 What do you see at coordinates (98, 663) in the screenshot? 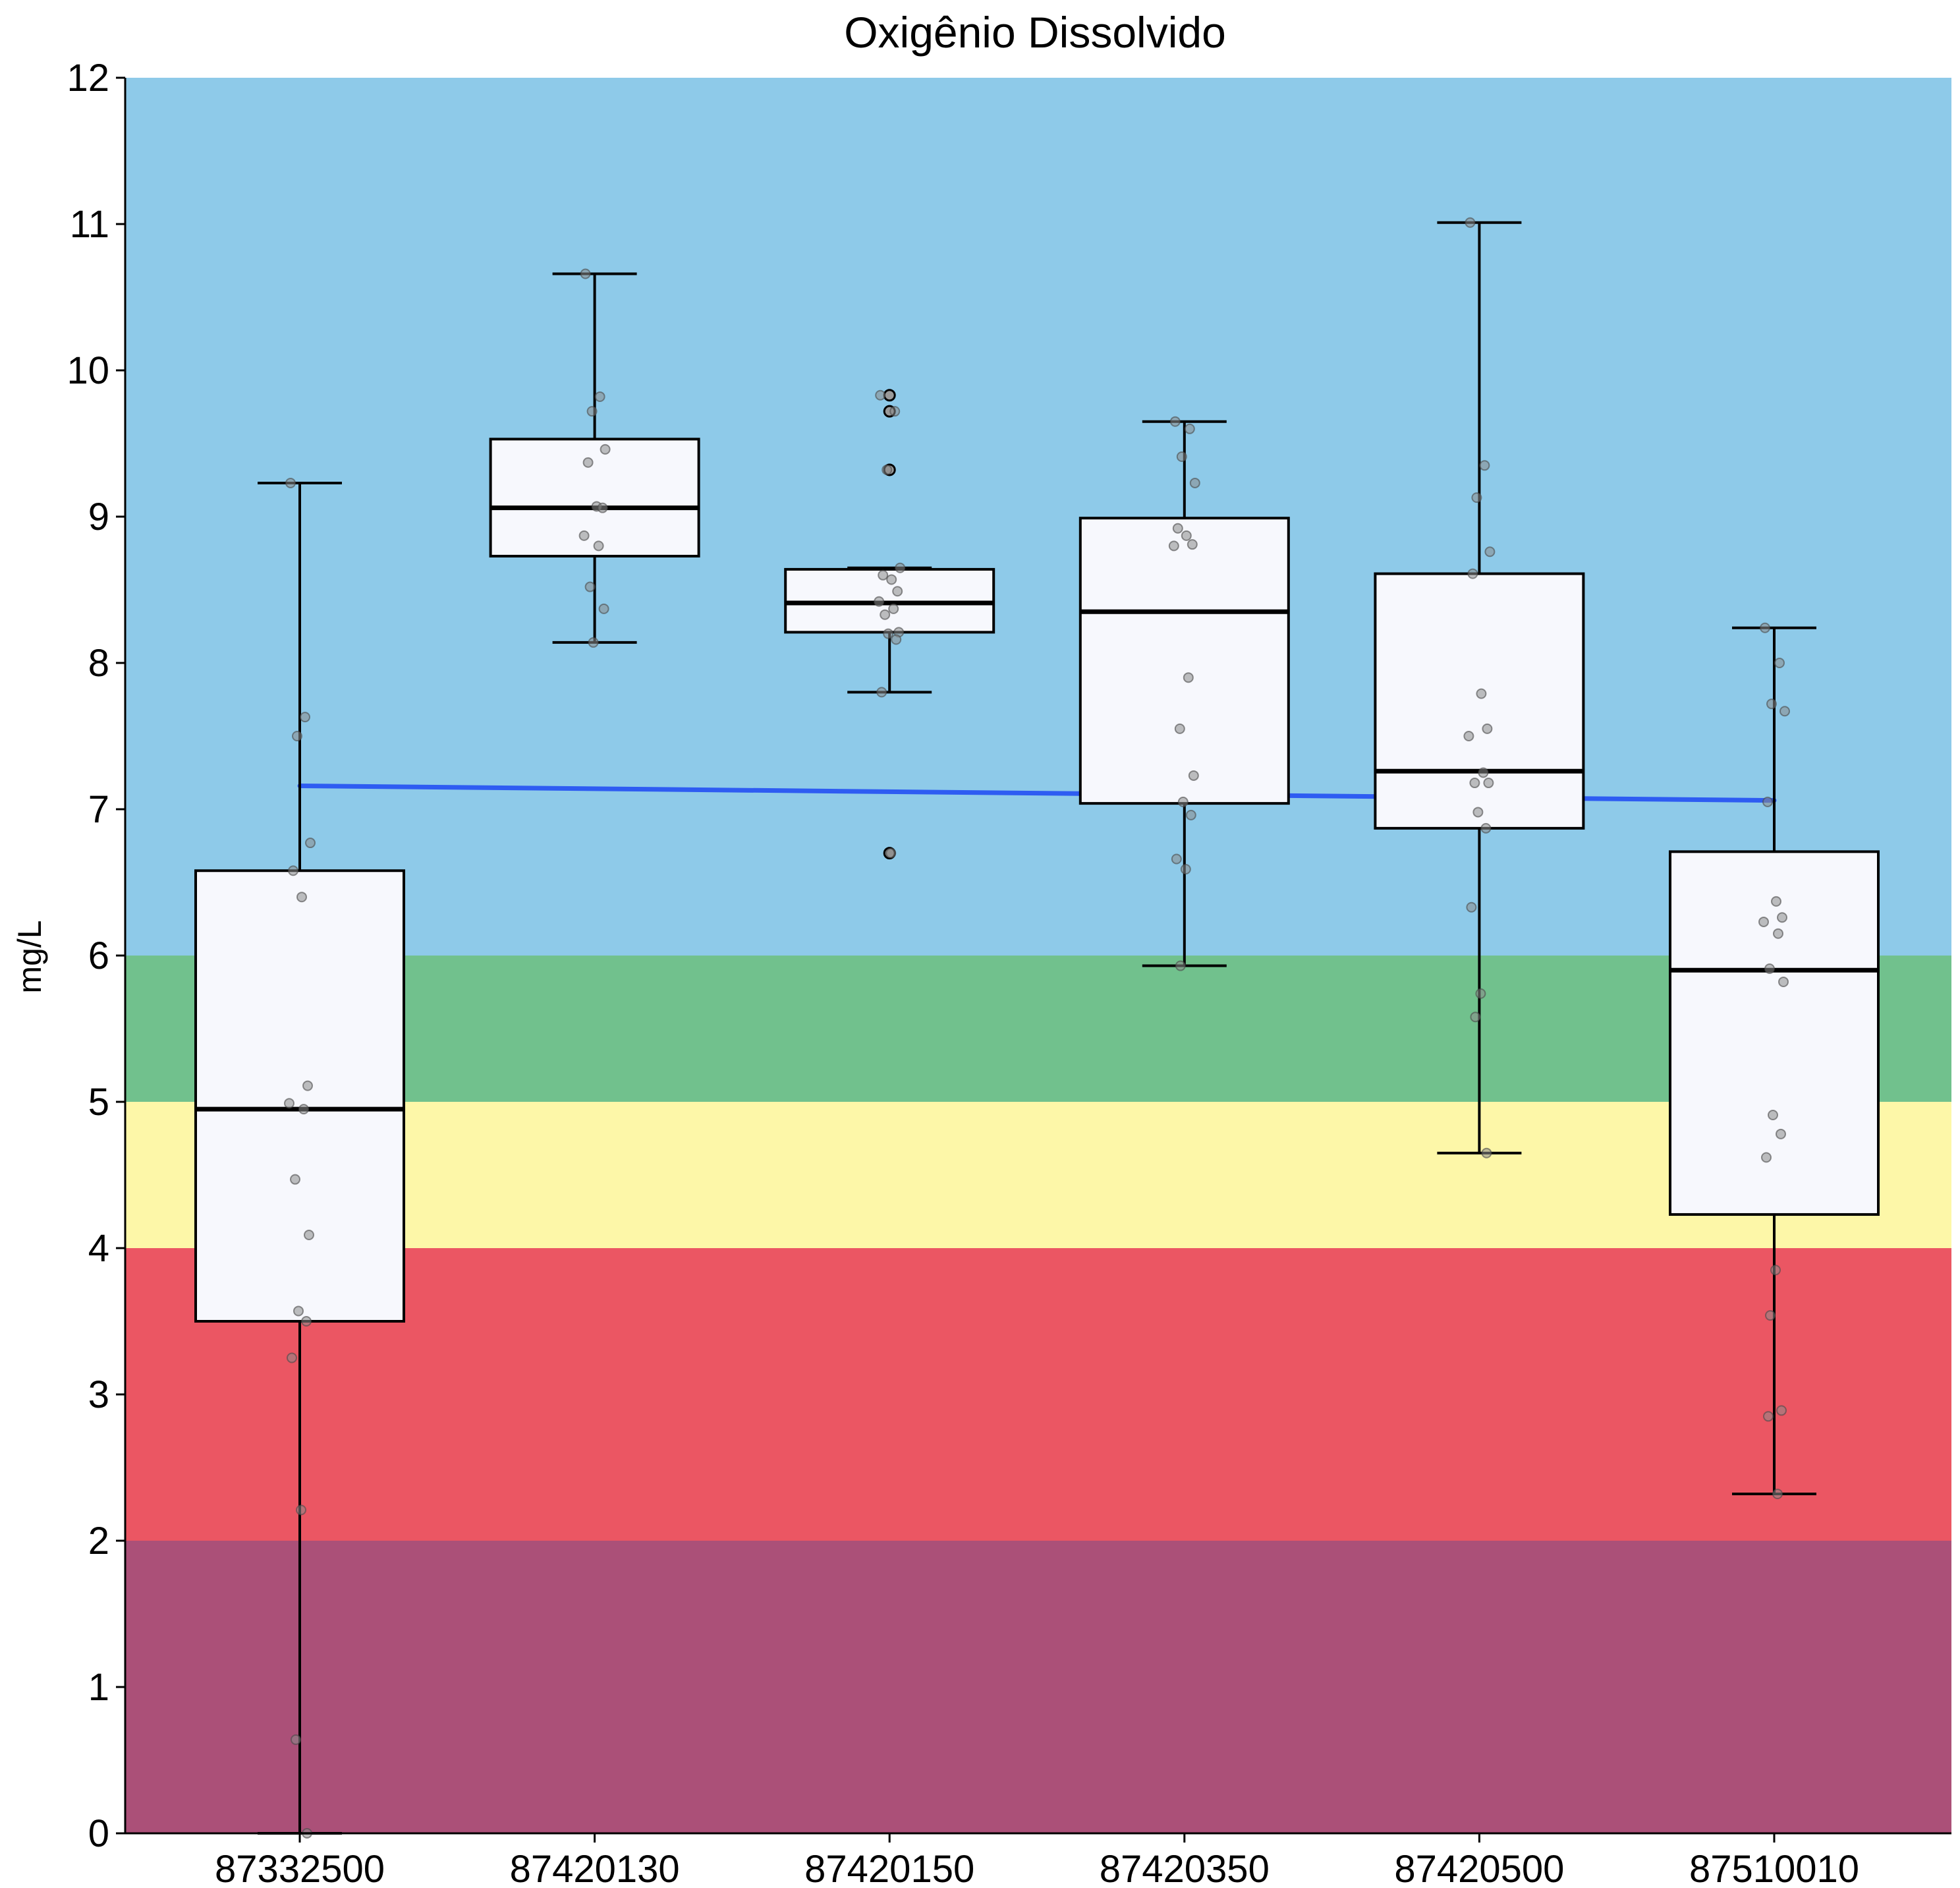
I see `y-tick-label: 8` at bounding box center [98, 663].